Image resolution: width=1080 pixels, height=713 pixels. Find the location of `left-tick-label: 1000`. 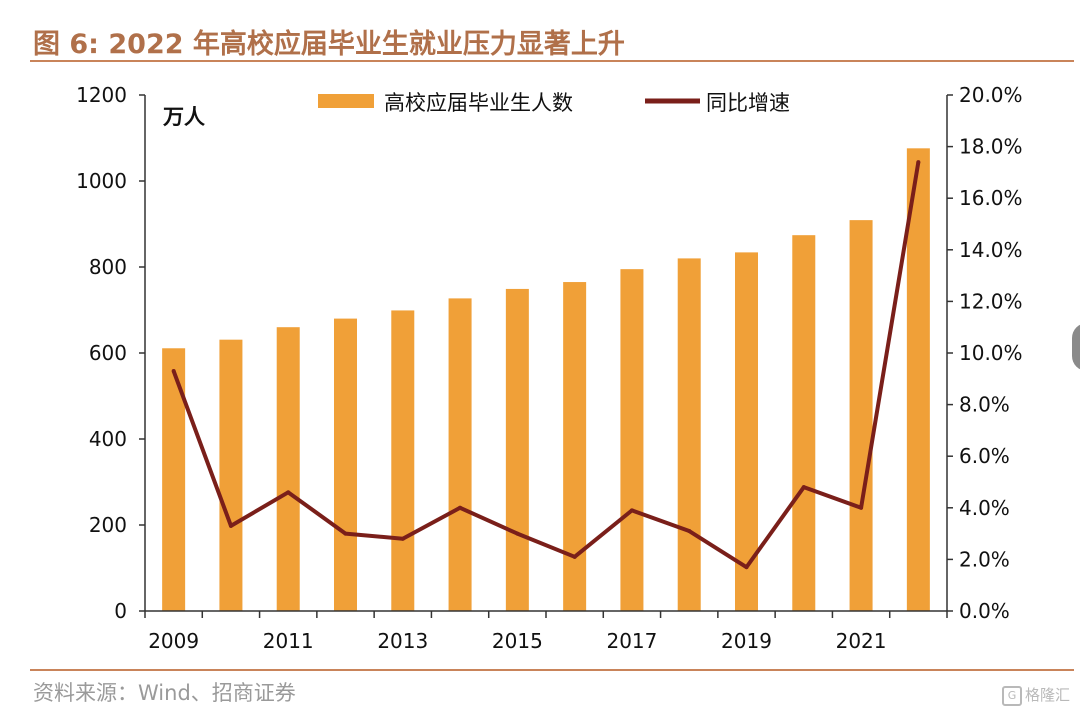

left-tick-label: 1000 is located at coordinates (101, 181).